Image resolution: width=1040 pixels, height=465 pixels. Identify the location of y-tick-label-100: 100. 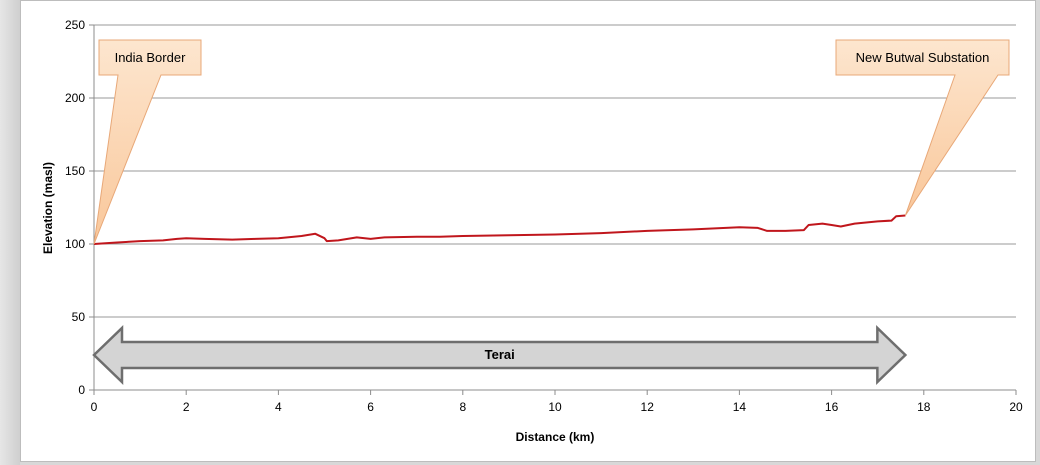
(75, 244).